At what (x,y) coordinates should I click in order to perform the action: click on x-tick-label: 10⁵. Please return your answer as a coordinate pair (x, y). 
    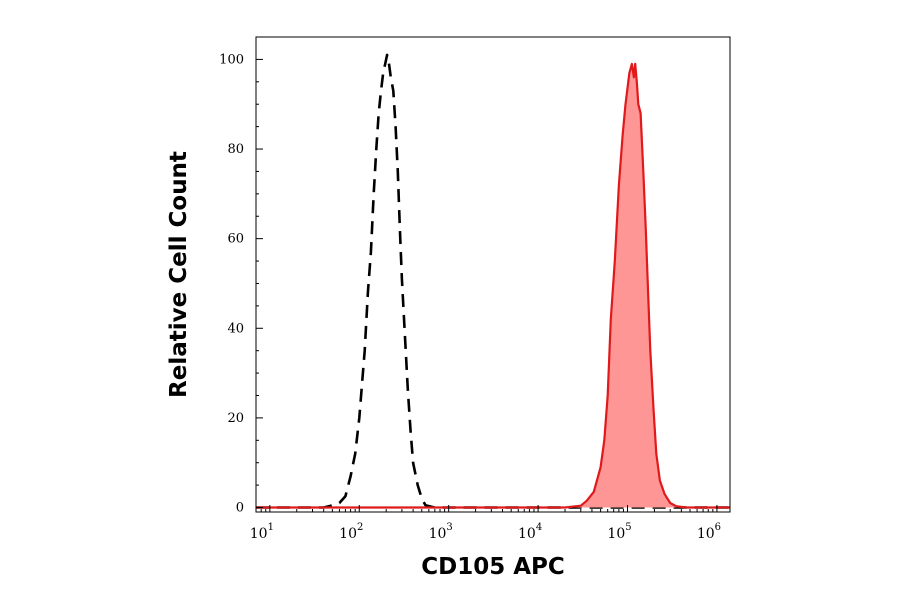
    Looking at the image, I should click on (619, 532).